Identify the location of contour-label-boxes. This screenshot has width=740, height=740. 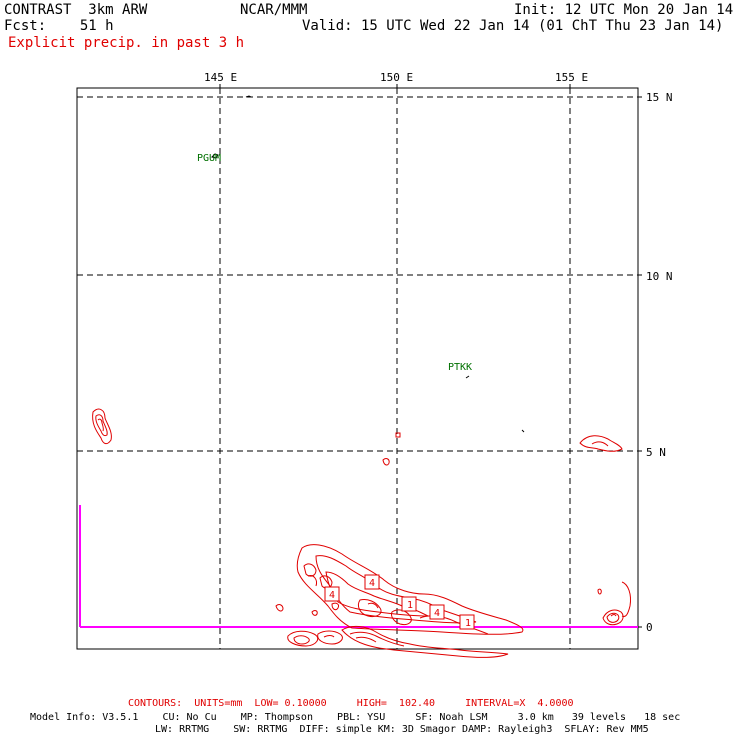
(399, 602).